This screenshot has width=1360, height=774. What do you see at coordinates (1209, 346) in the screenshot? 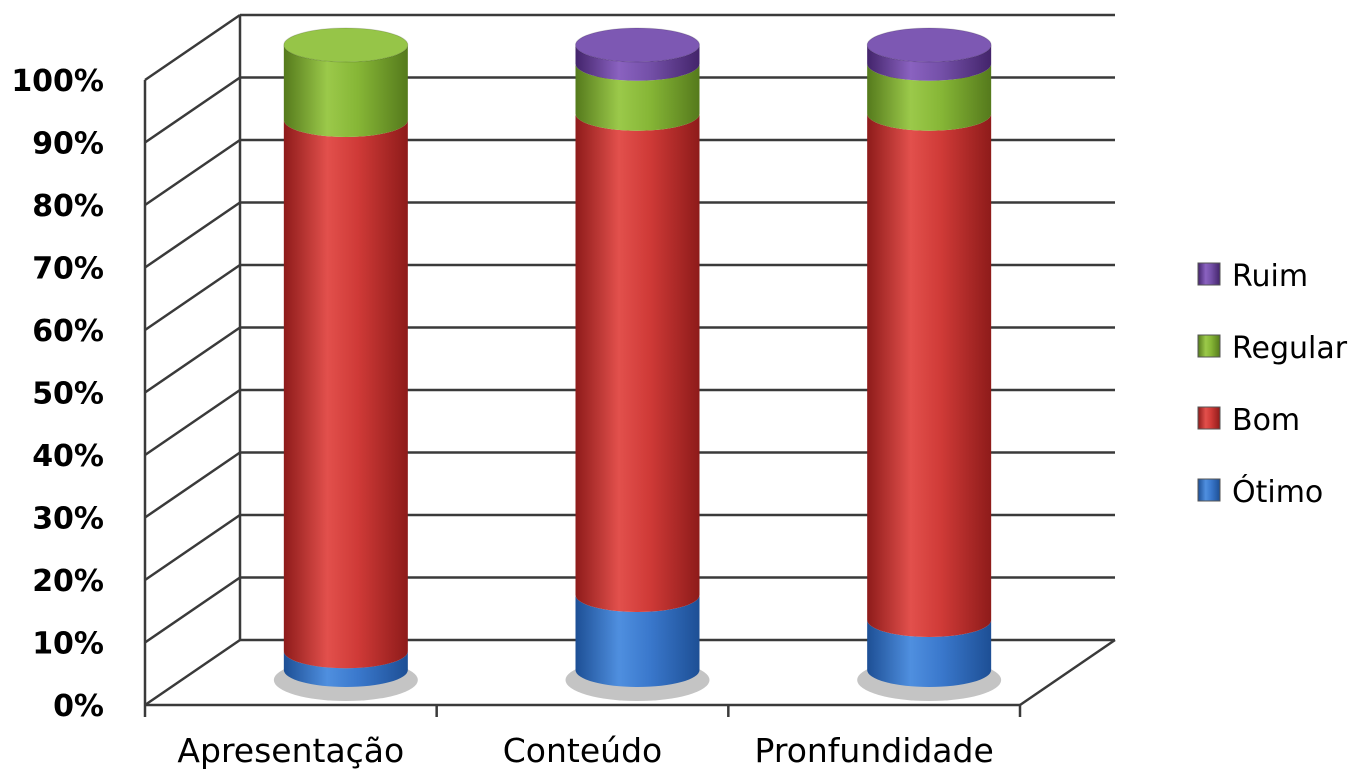
I see `legend-swatch-regular` at bounding box center [1209, 346].